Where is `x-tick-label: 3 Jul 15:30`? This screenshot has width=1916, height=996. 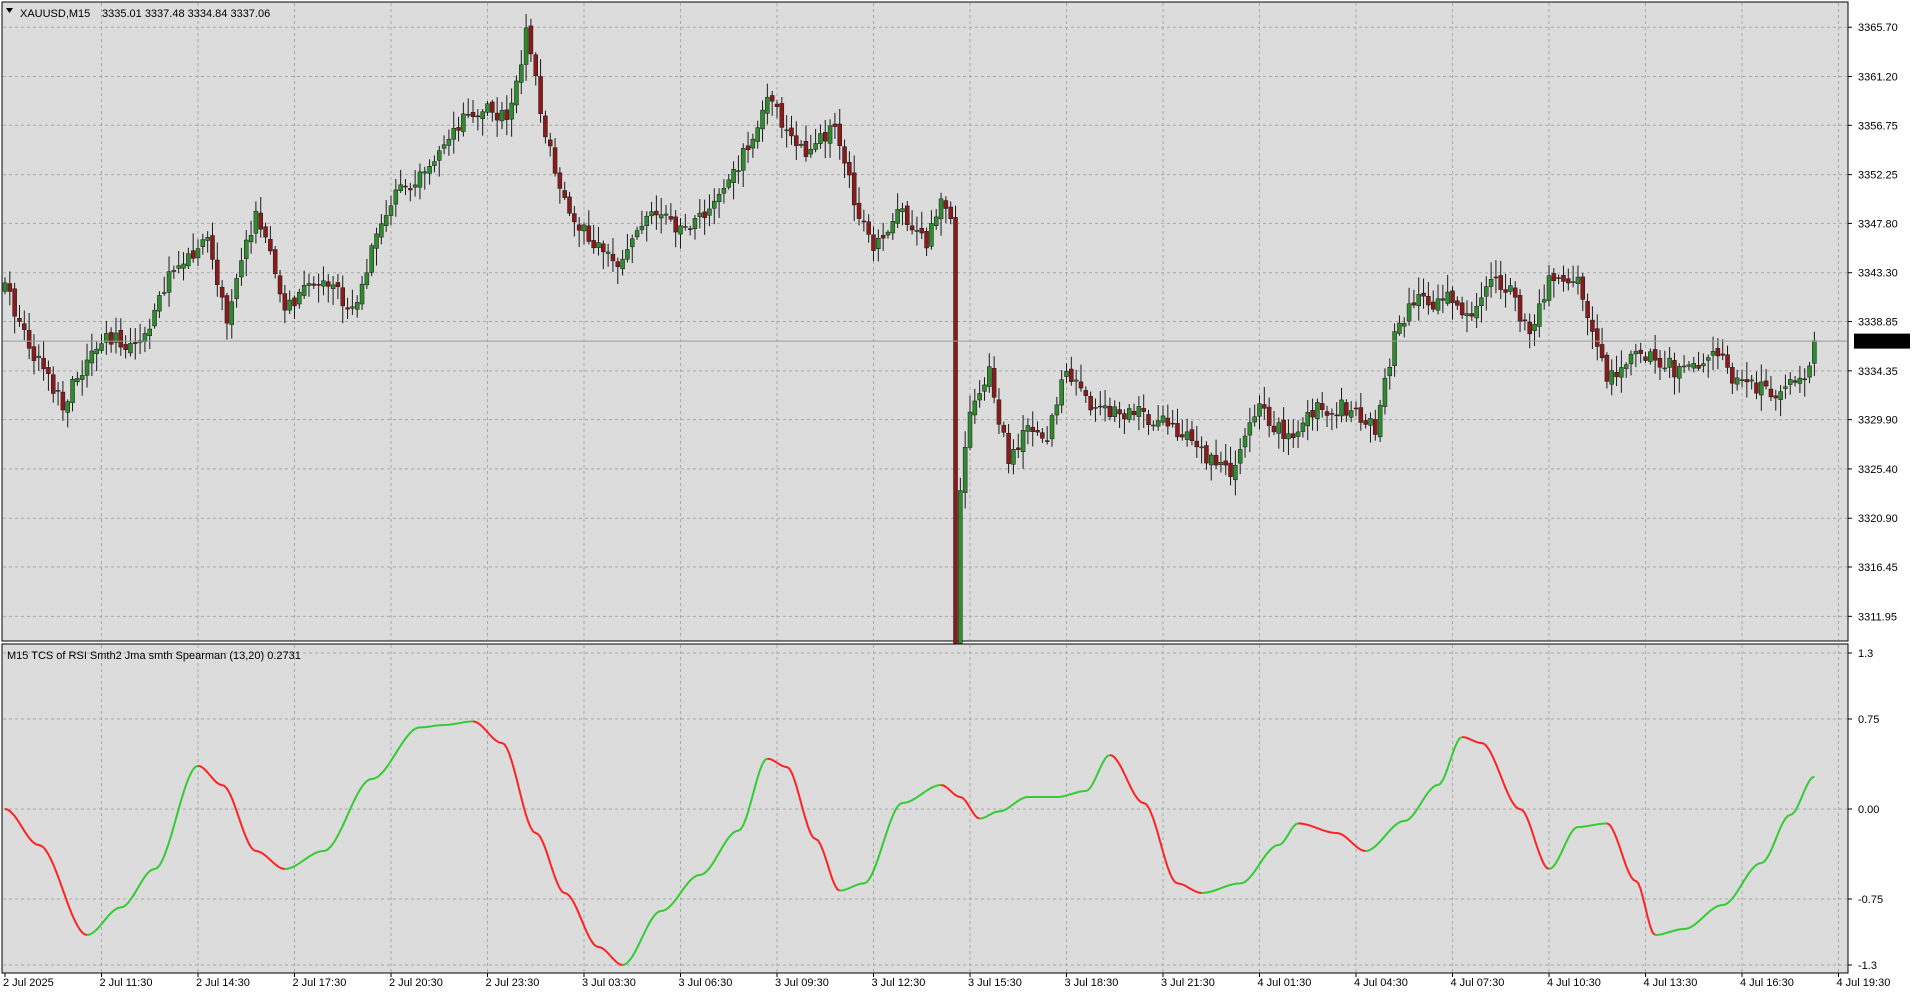
x-tick-label: 3 Jul 15:30 is located at coordinates (995, 983).